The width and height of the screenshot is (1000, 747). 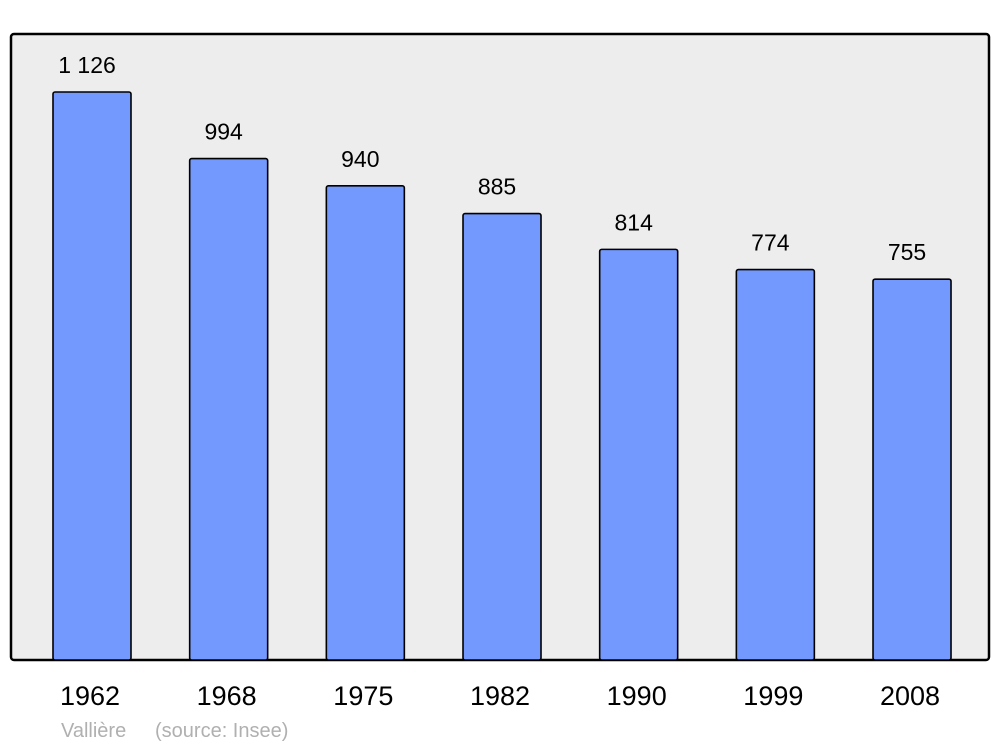 I want to click on x-tick-1999: 1999, so click(x=773, y=696).